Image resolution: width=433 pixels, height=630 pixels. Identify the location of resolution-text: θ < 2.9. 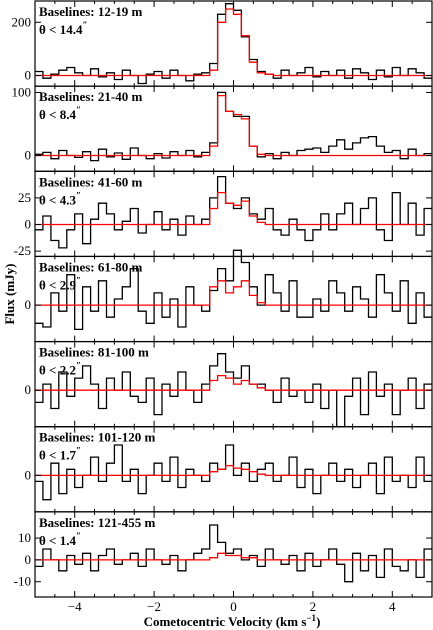
(57, 284).